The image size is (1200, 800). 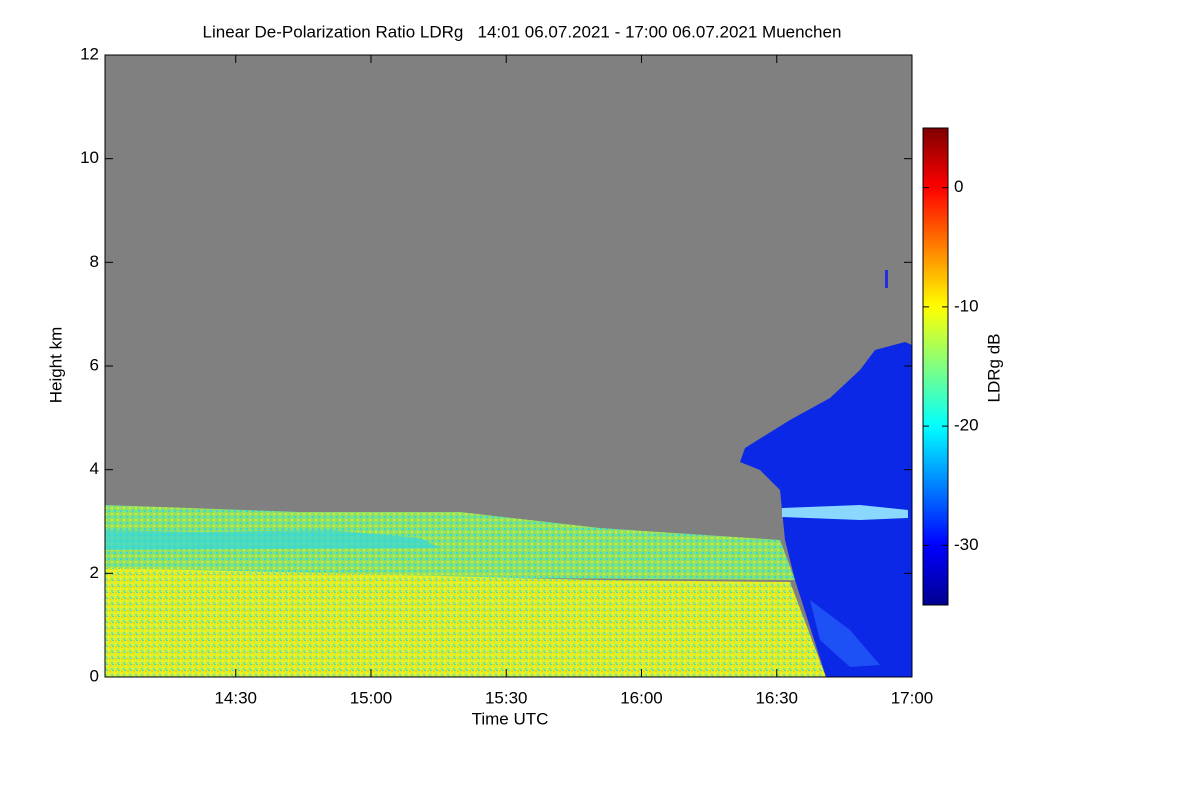 What do you see at coordinates (89, 157) in the screenshot?
I see `y-tick-label: 10` at bounding box center [89, 157].